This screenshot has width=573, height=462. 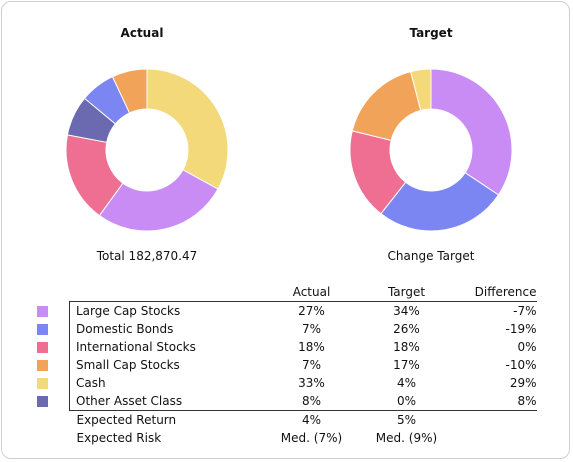 What do you see at coordinates (311, 401) in the screenshot?
I see `actual-percent: 8%` at bounding box center [311, 401].